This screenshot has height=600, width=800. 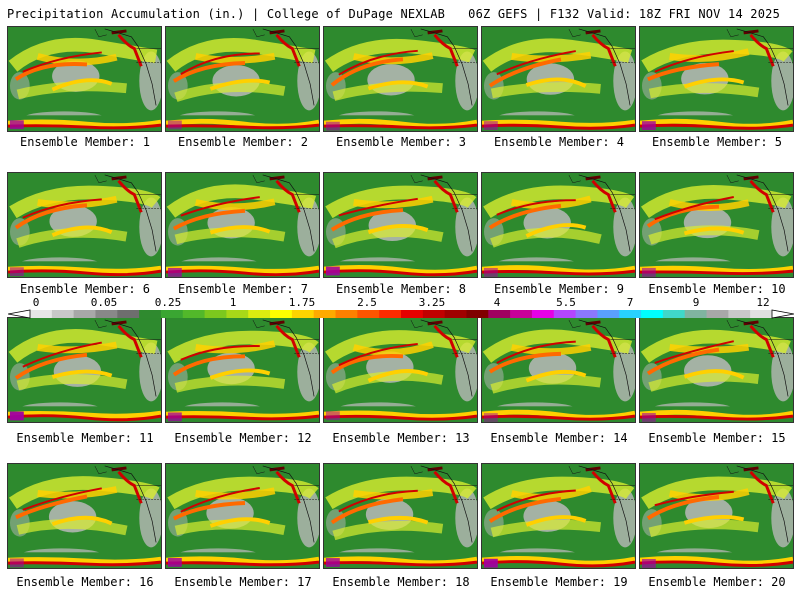 What do you see at coordinates (85, 582) in the screenshot?
I see `ensemble-member-label: Ensemble Member: 16` at bounding box center [85, 582].